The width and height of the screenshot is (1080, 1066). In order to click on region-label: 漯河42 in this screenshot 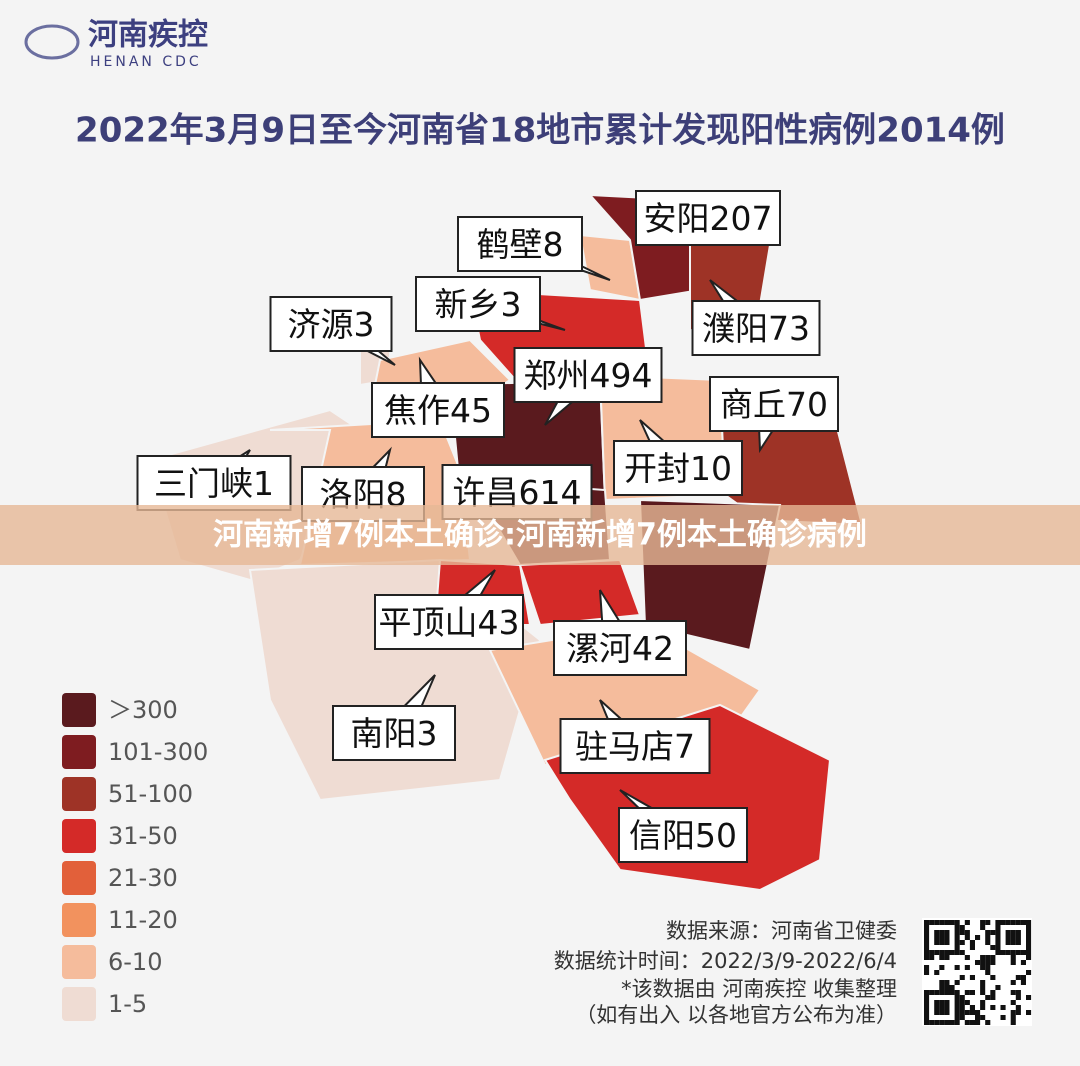, I will do `click(620, 648)`.